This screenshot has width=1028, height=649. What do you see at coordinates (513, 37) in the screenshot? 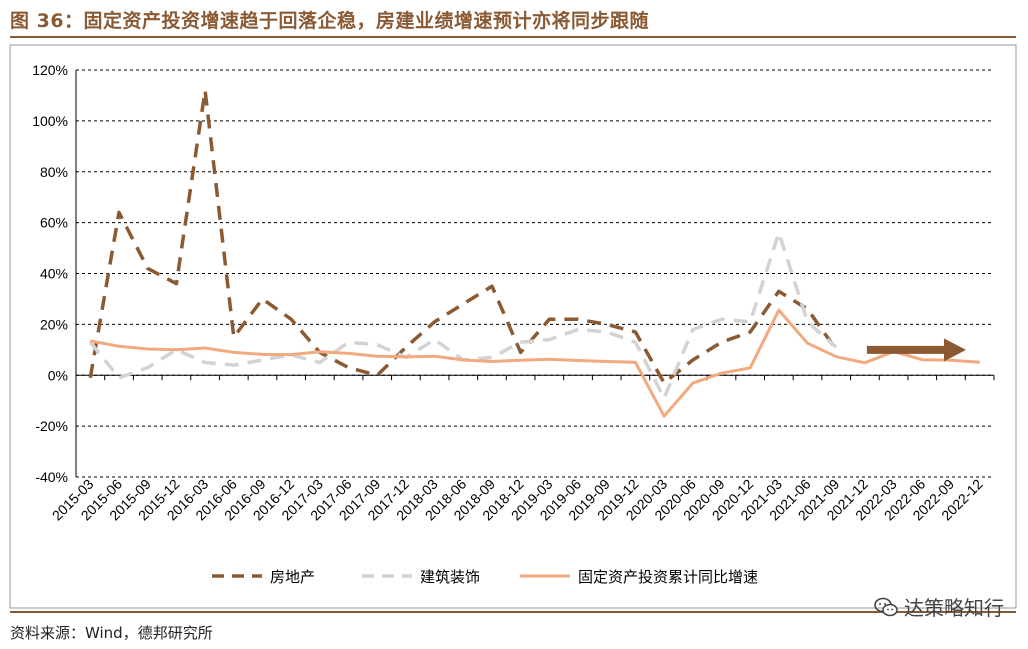
I see `title-rule` at bounding box center [513, 37].